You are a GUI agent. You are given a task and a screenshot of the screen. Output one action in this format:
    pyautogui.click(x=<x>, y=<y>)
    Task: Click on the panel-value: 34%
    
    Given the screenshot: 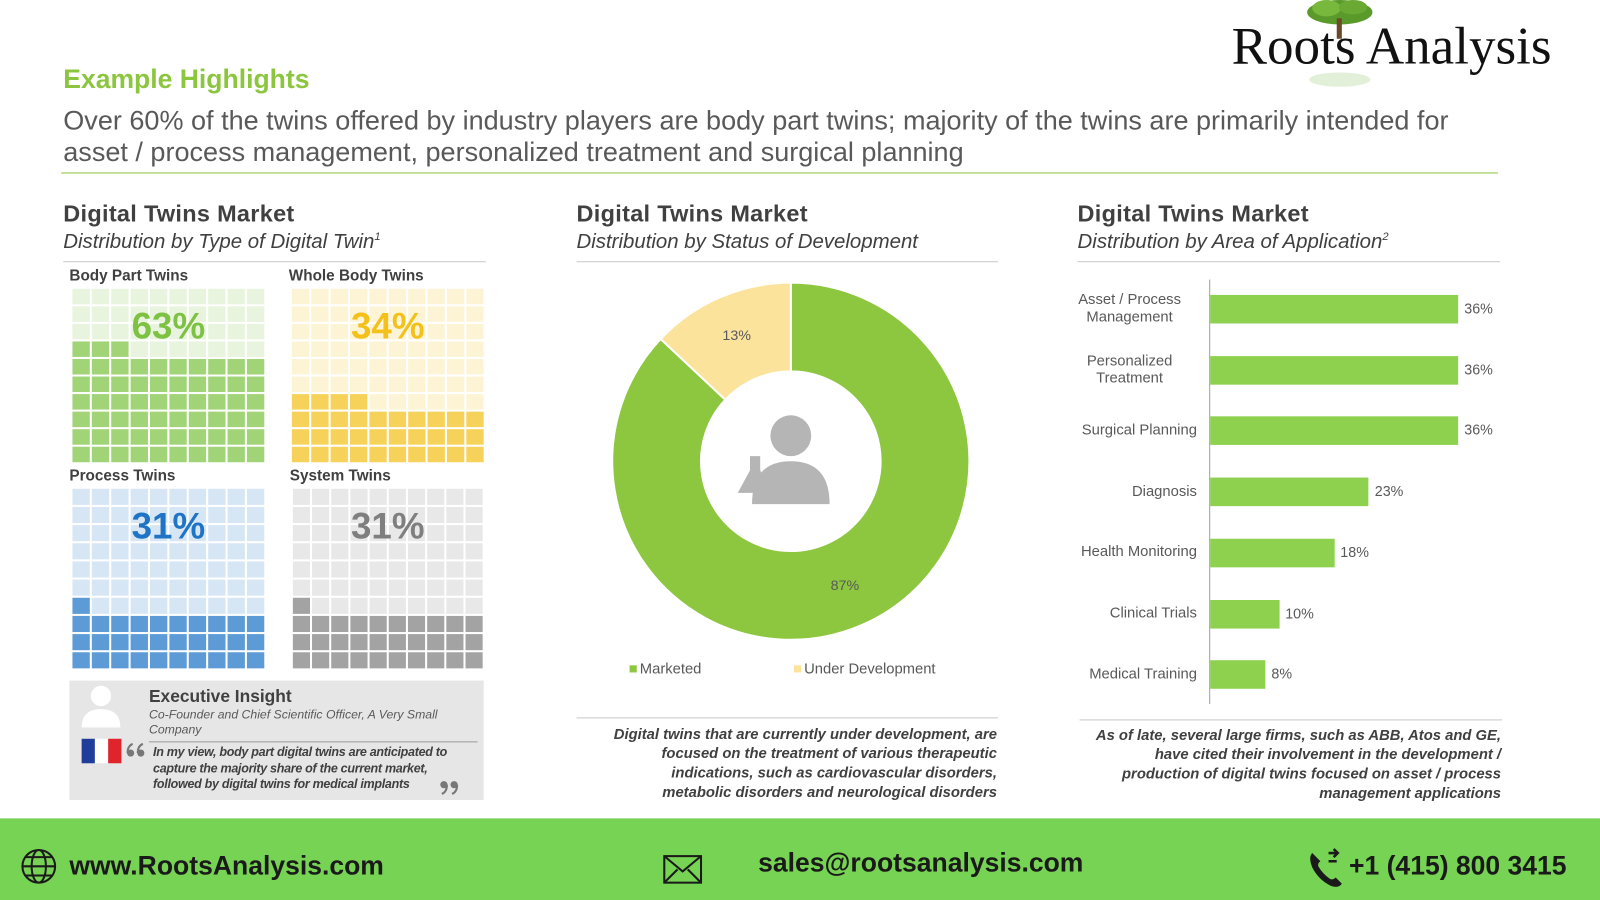 What is the action you would take?
    pyautogui.click(x=388, y=325)
    